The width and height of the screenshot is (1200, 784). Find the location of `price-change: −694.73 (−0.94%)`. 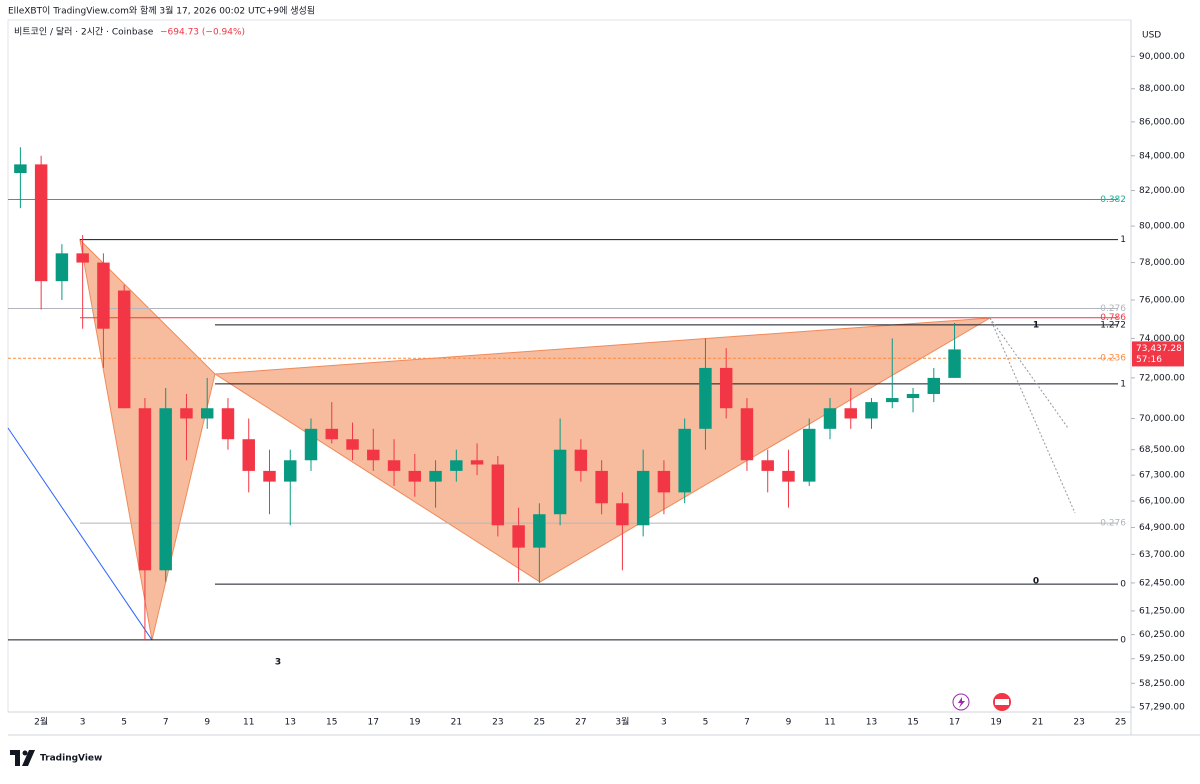

price-change: −694.73 (−0.94%) is located at coordinates (202, 33).